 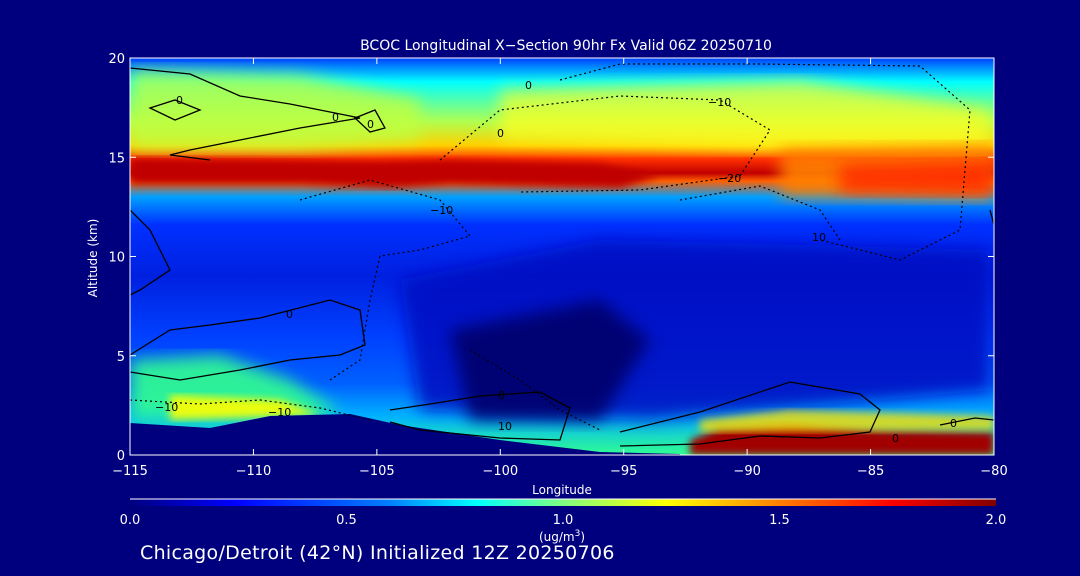 What do you see at coordinates (405, 434) in the screenshot?
I see `terrain` at bounding box center [405, 434].